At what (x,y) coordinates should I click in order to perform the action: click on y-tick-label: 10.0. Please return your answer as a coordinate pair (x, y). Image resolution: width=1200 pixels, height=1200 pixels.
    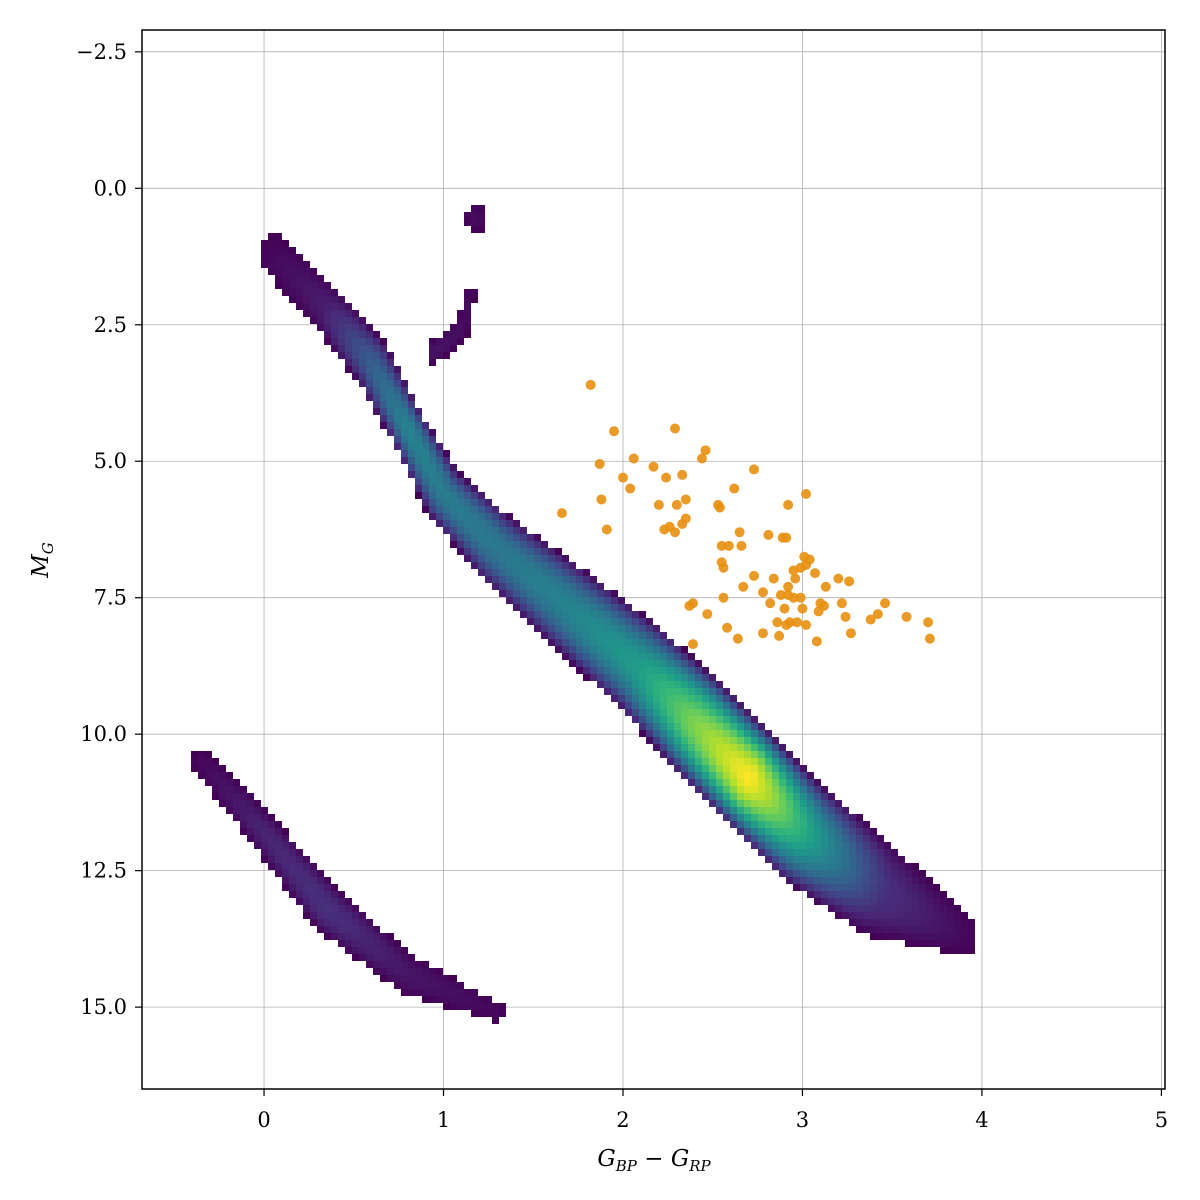
    Looking at the image, I should click on (103, 734).